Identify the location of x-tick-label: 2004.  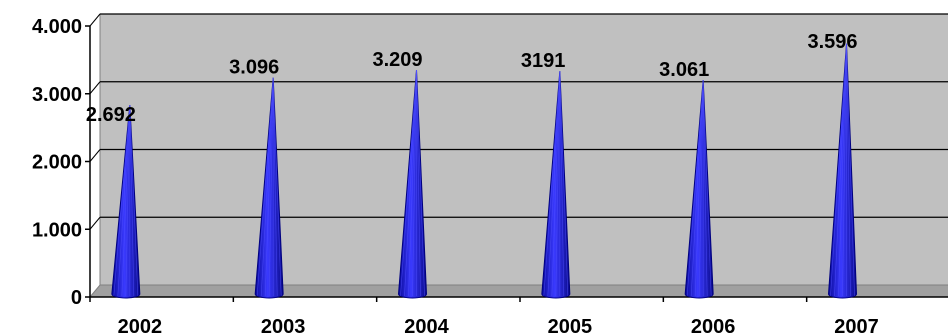
(426, 325).